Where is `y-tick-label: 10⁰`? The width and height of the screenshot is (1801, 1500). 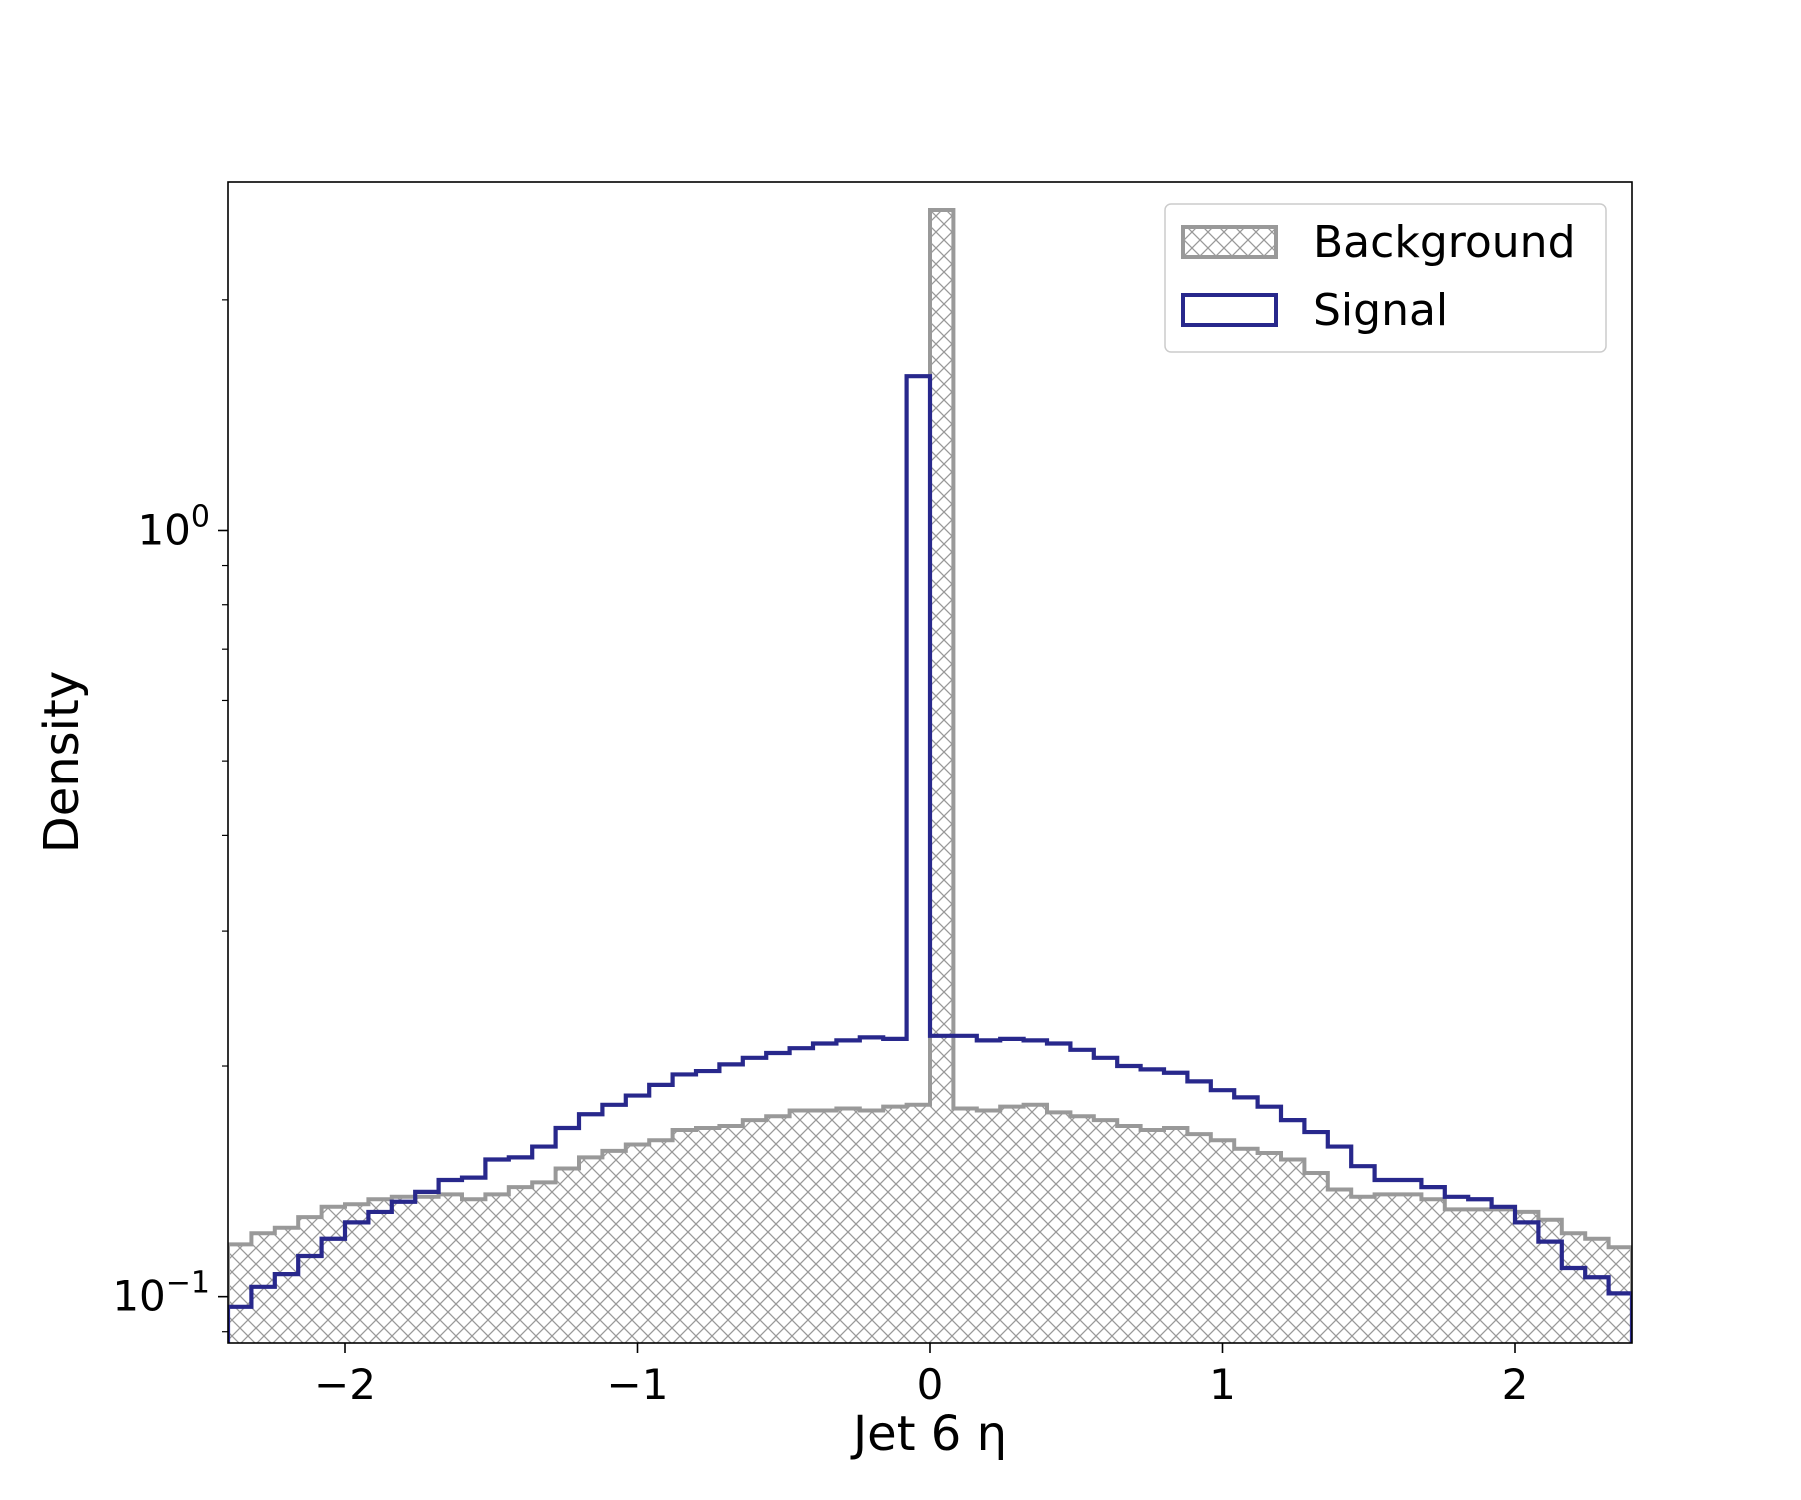
y-tick-label: 10⁰ is located at coordinates (173, 526).